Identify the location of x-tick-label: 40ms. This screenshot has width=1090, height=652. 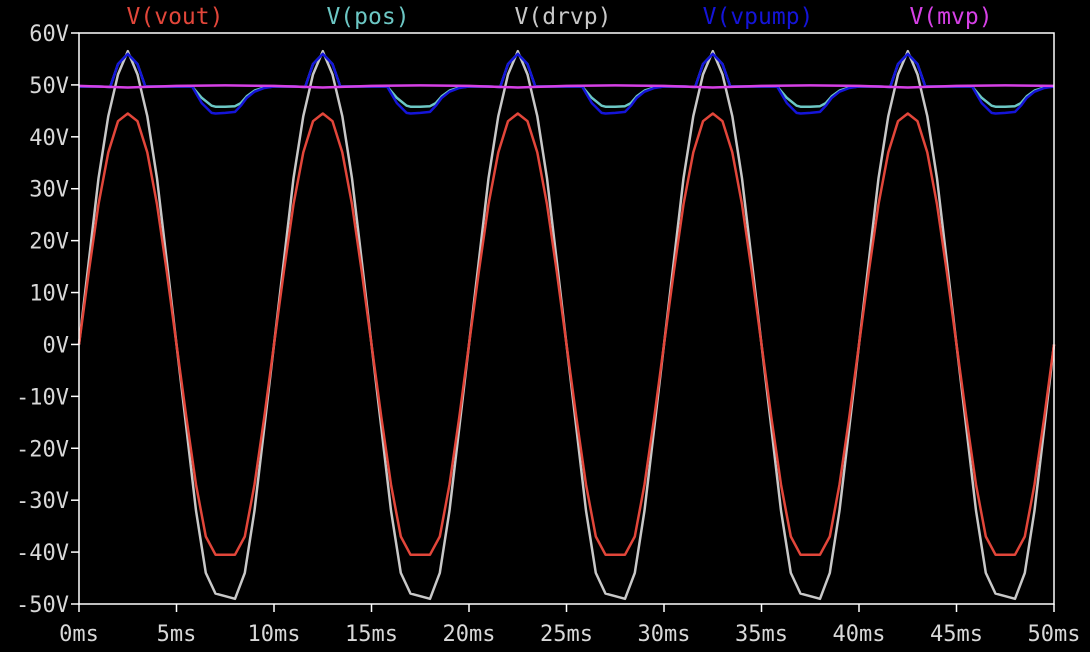
(859, 634).